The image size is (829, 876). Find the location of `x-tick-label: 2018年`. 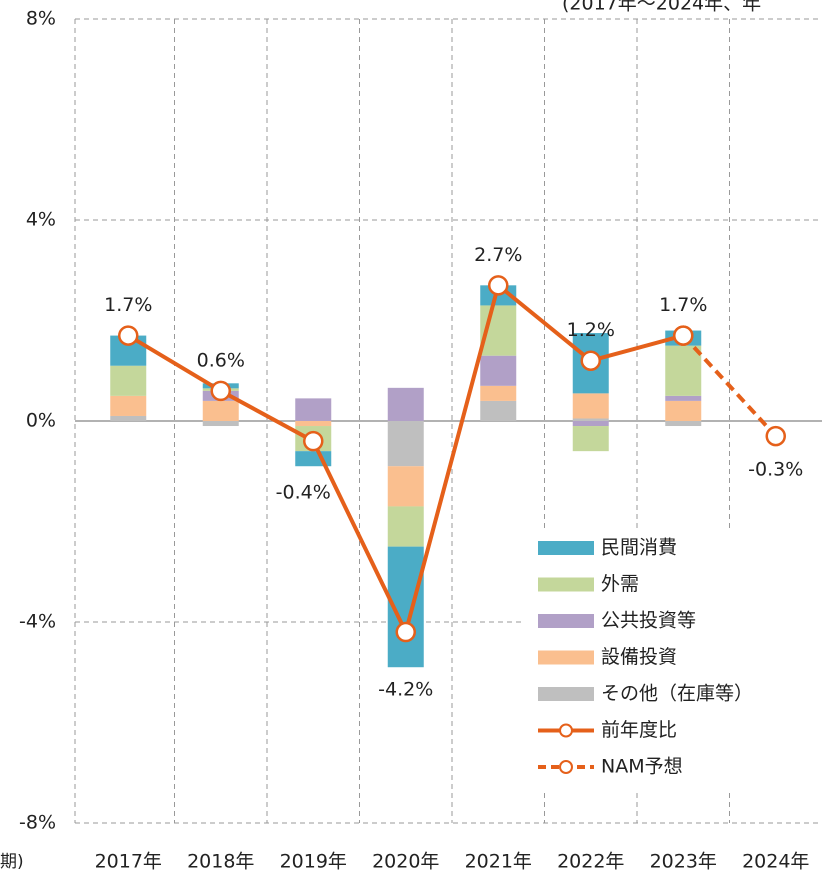

x-tick-label: 2018年 is located at coordinates (220, 862).